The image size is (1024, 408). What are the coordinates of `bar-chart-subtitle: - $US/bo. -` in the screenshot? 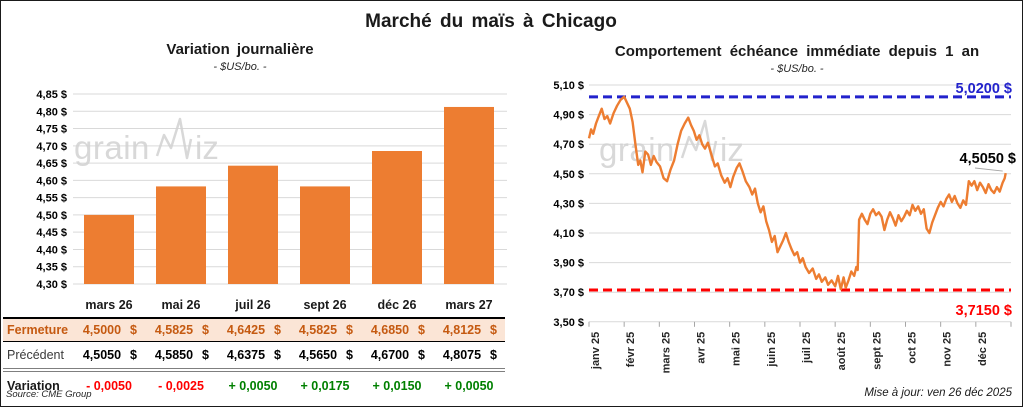 It's located at (240, 67).